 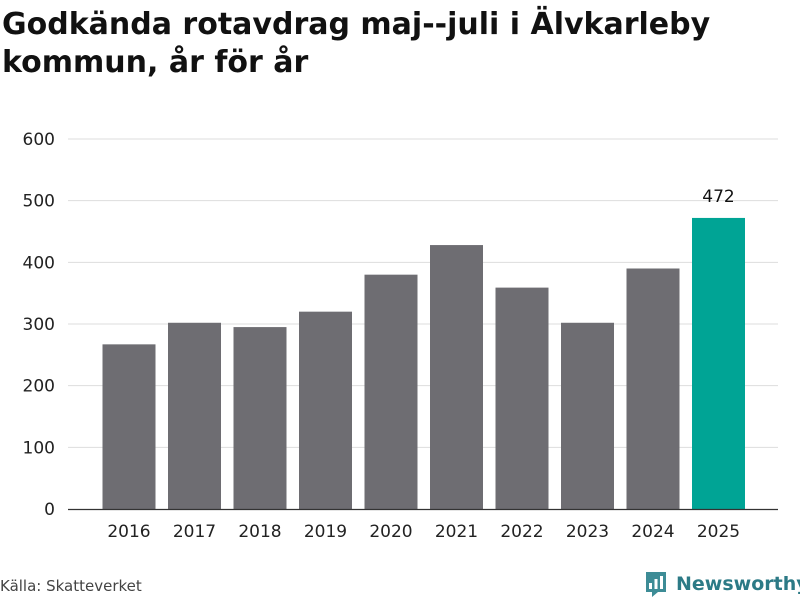 I want to click on brand-logo: Newsworthy, so click(x=722, y=584).